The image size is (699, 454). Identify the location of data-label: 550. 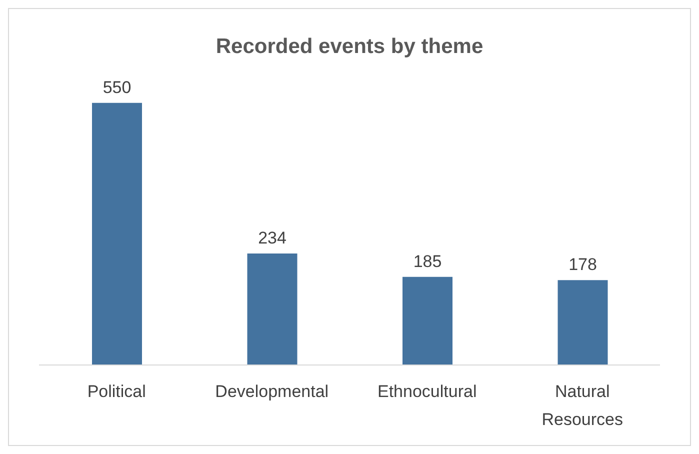
(117, 87).